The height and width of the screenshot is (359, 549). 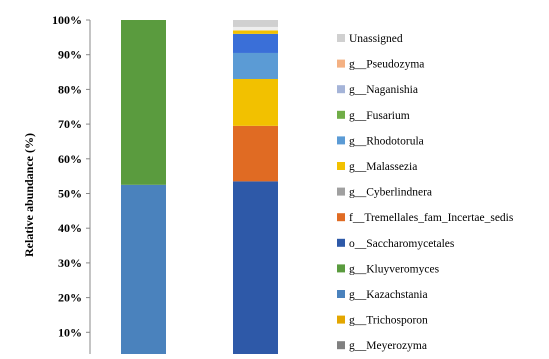 I want to click on y-tick-label: 20%, so click(x=70, y=298).